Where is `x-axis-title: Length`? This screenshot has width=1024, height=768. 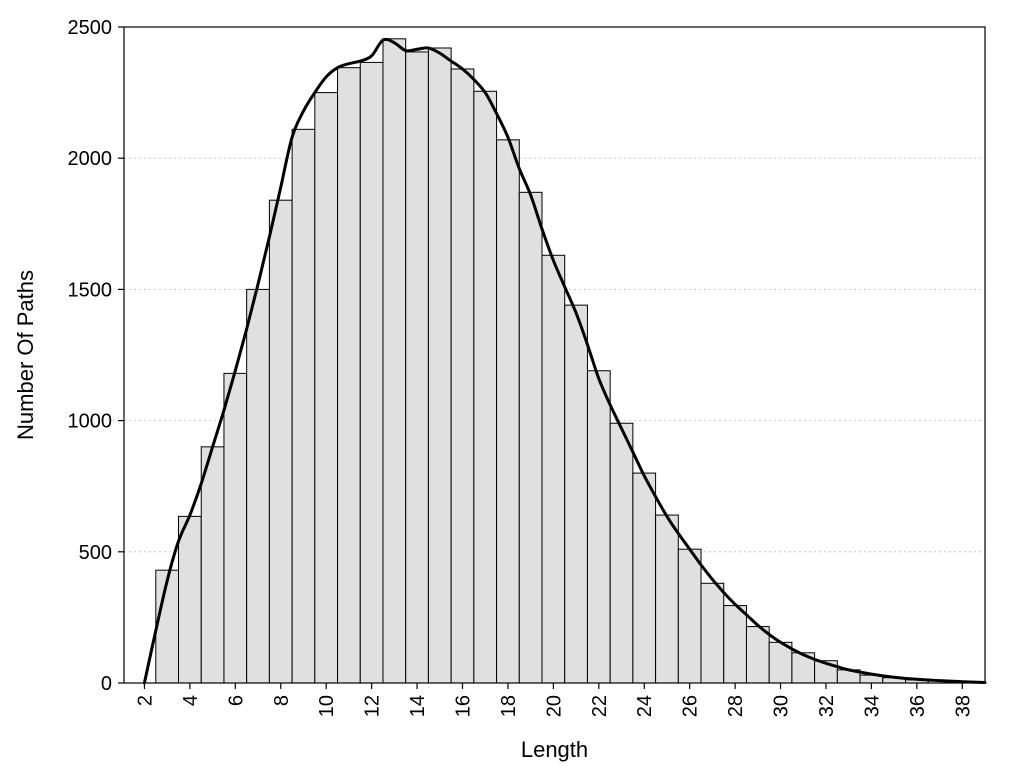 x-axis-title: Length is located at coordinates (554, 749).